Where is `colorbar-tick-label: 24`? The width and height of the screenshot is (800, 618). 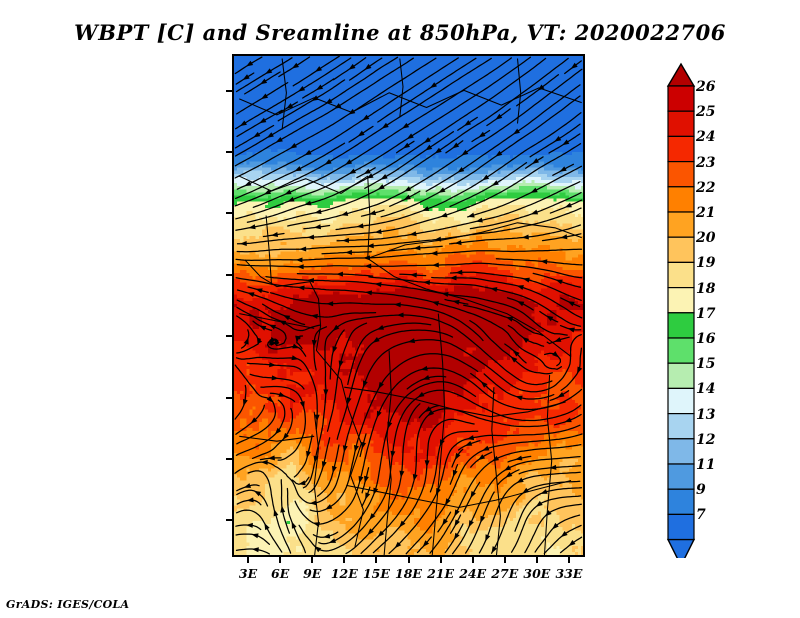 colorbar-tick-label: 24 is located at coordinates (706, 137).